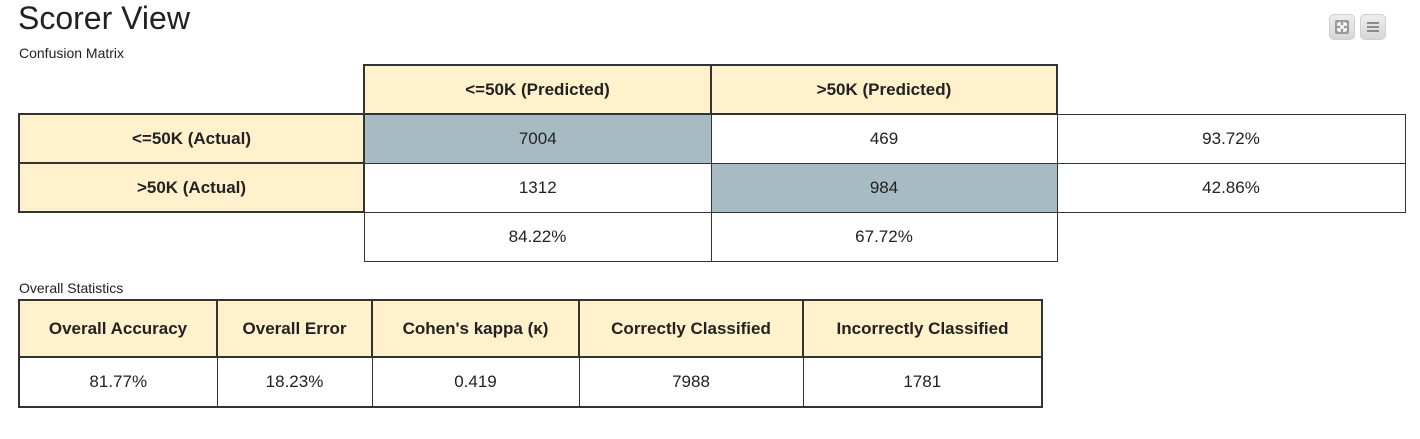 The width and height of the screenshot is (1420, 439). Describe the element at coordinates (118, 328) in the screenshot. I see `stat-header-overall-accuracy: Overall Accuracy` at that location.